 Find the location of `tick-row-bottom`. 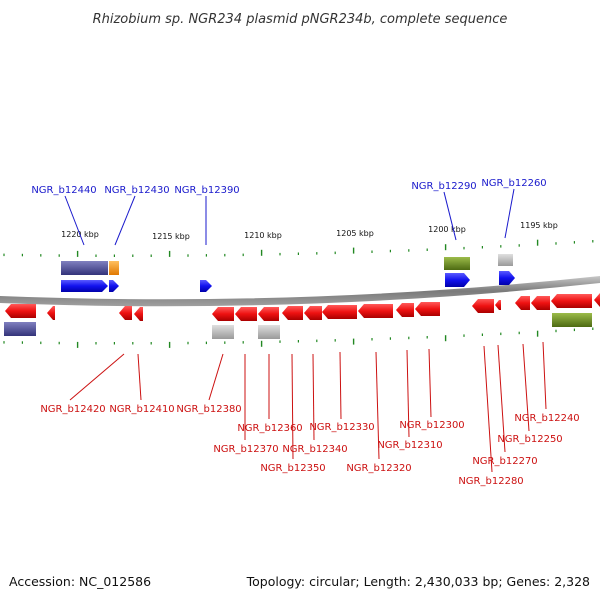

tick-row-bottom is located at coordinates (298, 337).